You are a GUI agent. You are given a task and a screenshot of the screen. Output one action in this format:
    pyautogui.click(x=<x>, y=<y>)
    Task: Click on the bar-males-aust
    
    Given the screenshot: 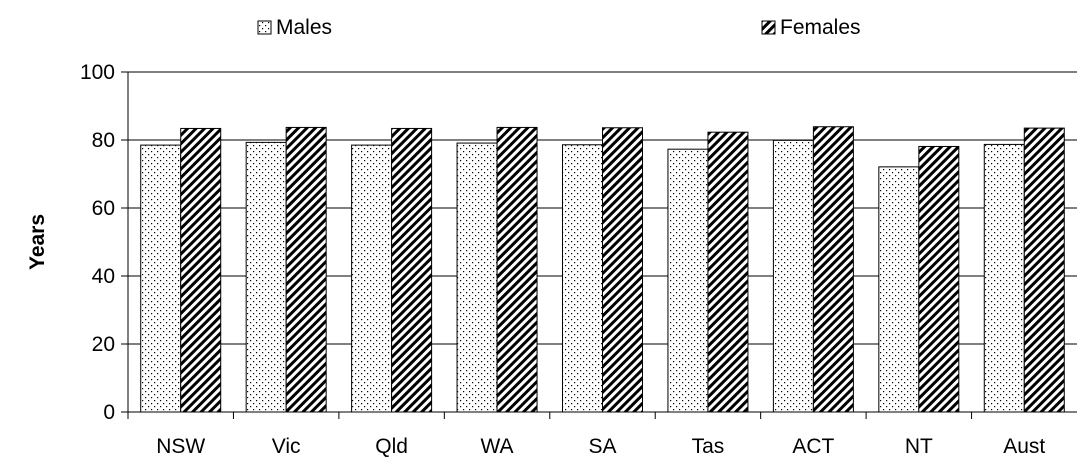 What is the action you would take?
    pyautogui.click(x=1004, y=278)
    